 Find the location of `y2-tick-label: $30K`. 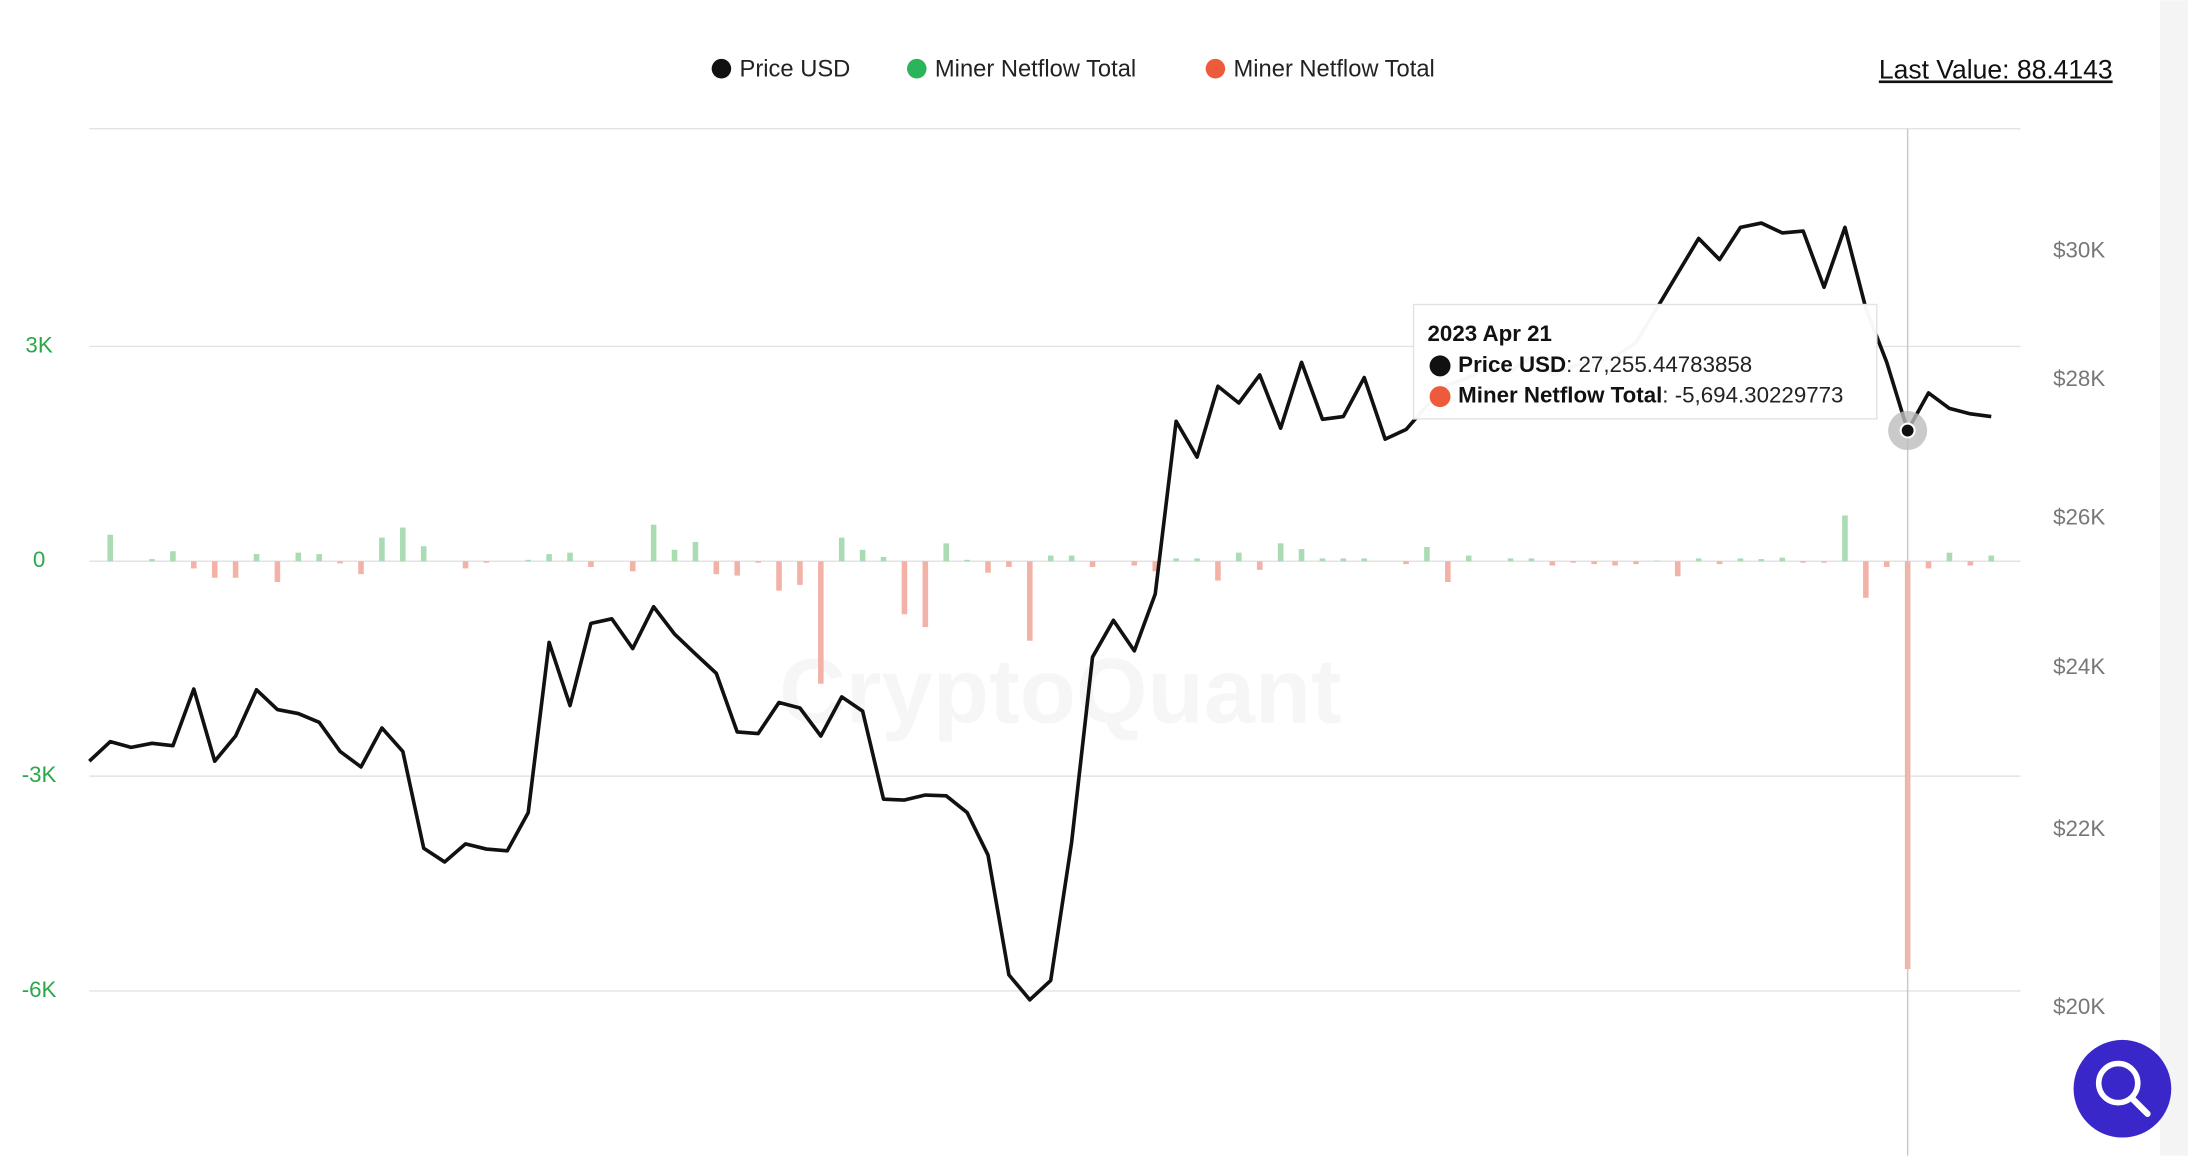

y2-tick-label: $30K is located at coordinates (2079, 249).